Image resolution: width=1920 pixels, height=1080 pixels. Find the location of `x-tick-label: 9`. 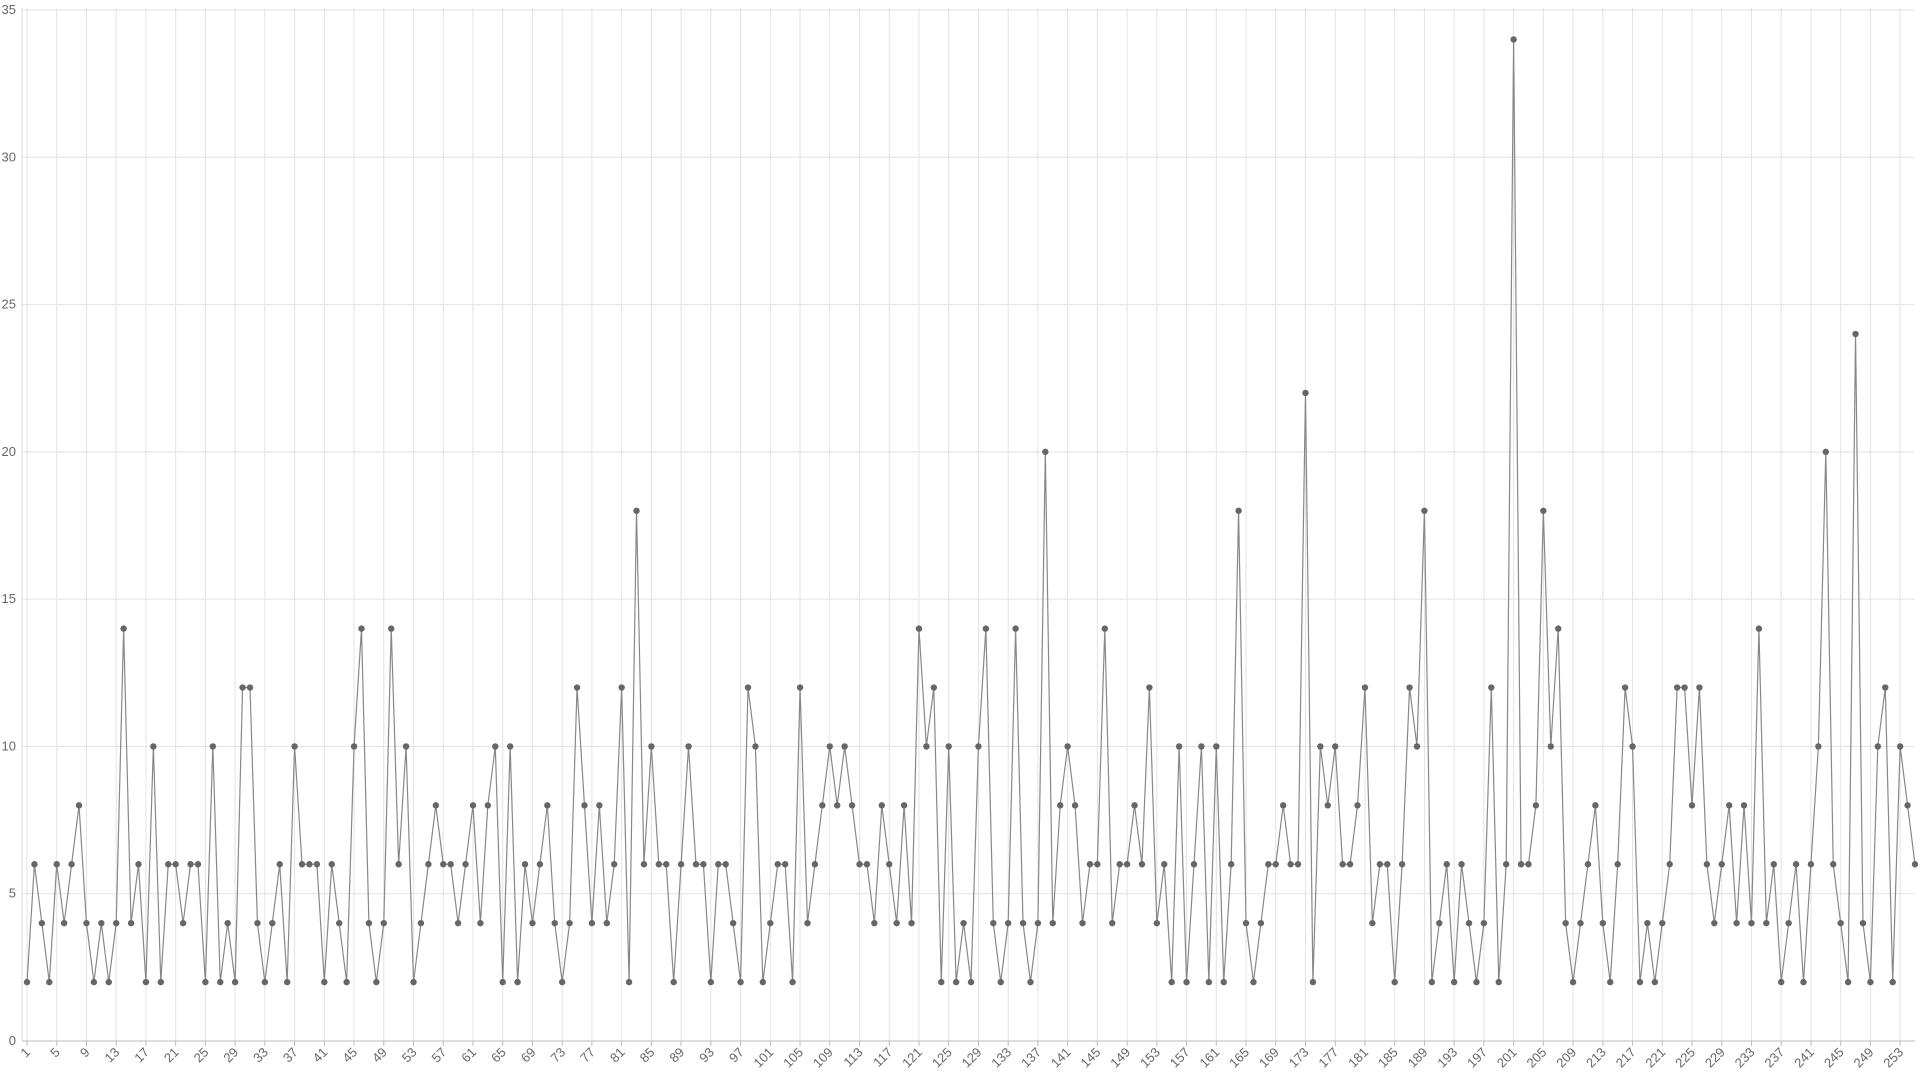

x-tick-label: 9 is located at coordinates (85, 1053).